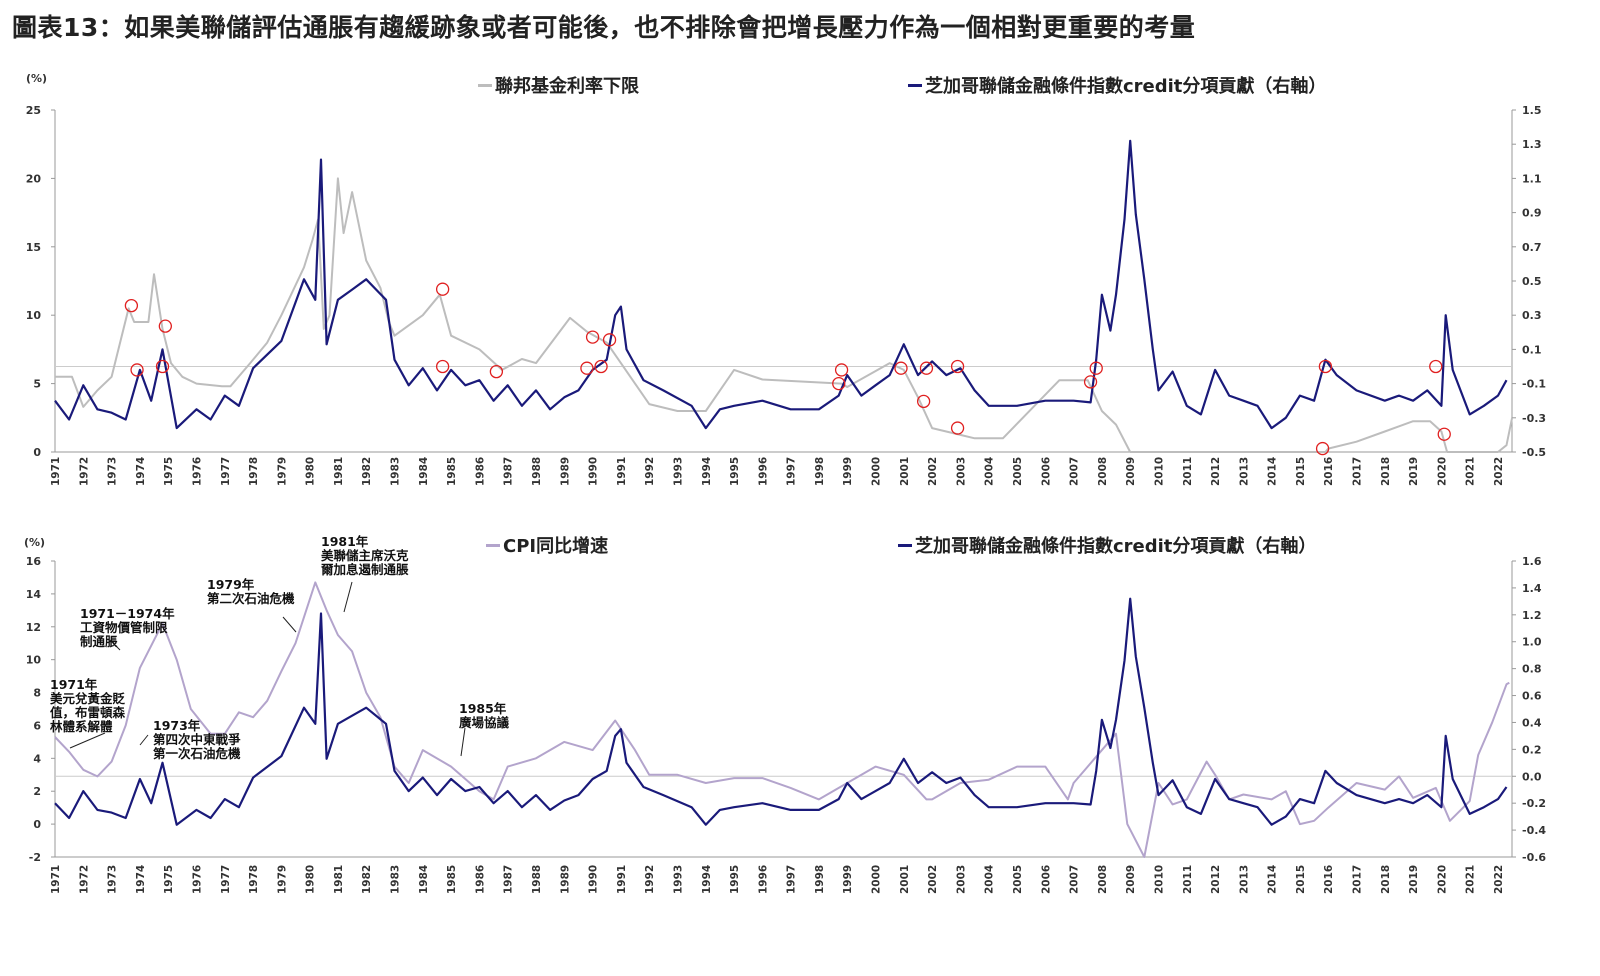 Image resolution: width=1600 pixels, height=976 pixels. What do you see at coordinates (567, 86) in the screenshot?
I see `legend-label: 聯邦基金利率下限` at bounding box center [567, 86].